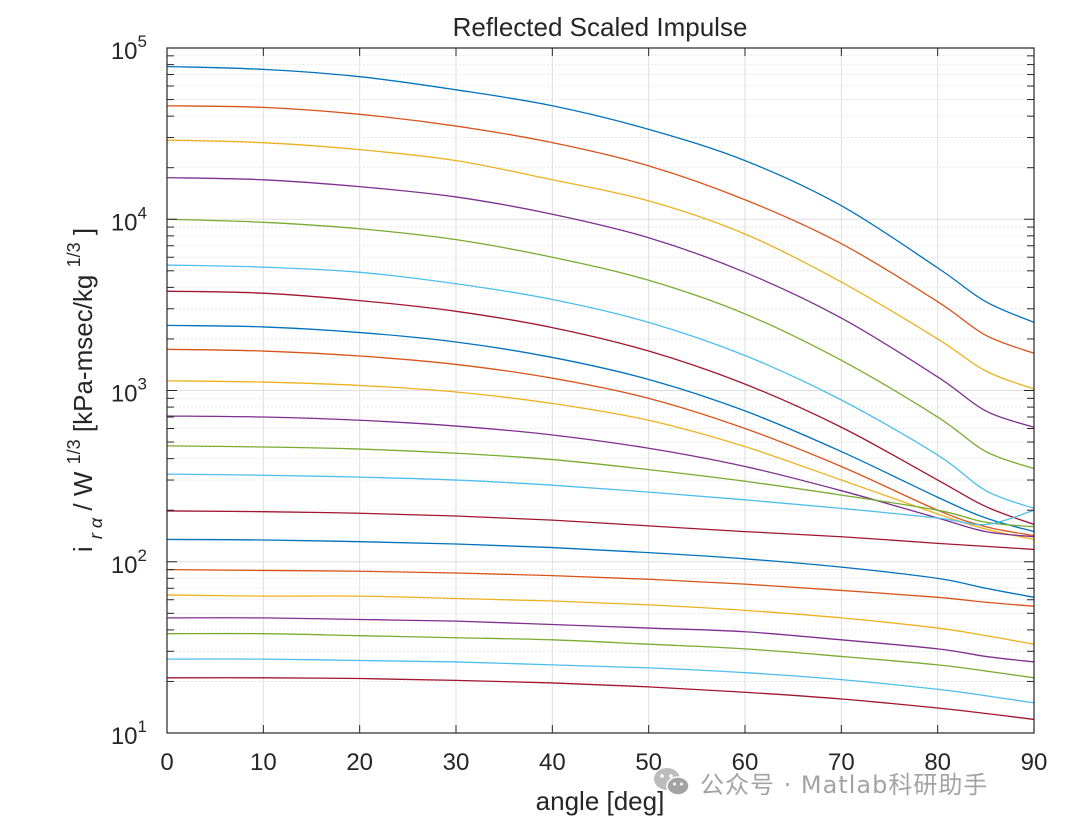  What do you see at coordinates (745, 762) in the screenshot?
I see `x-tick-label: 60` at bounding box center [745, 762].